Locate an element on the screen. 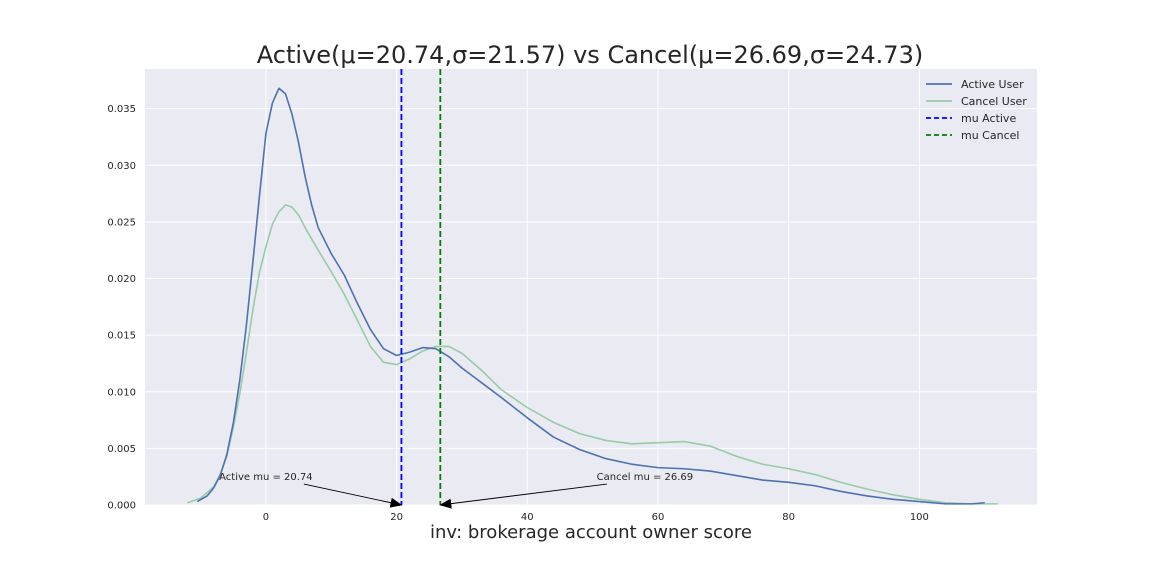 Image resolution: width=1152 pixels, height=576 pixels. y-tick-label: 0.015 is located at coordinates (121, 336).